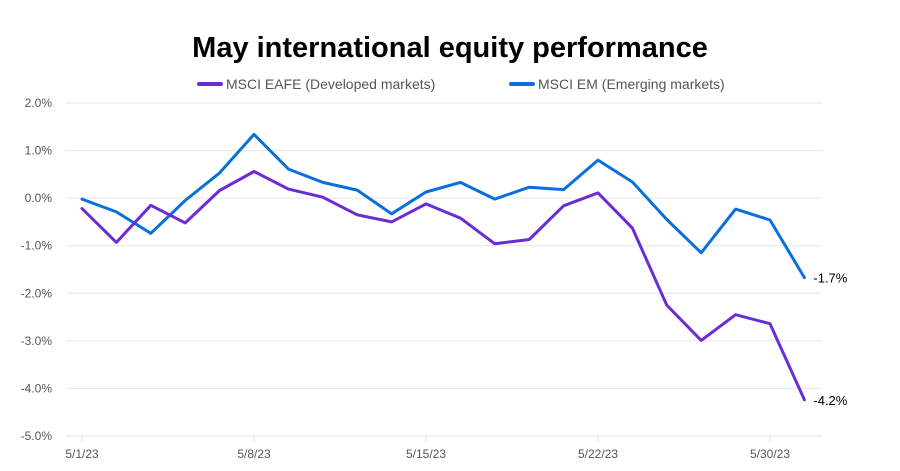 The width and height of the screenshot is (900, 471). I want to click on y-tick-label: -4.0%, so click(37, 388).